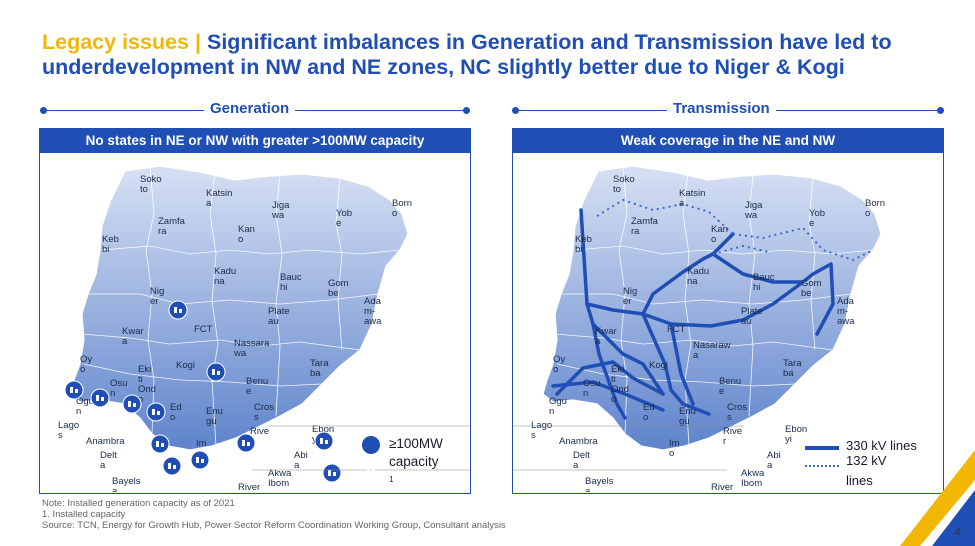  Describe the element at coordinates (822, 466) in the screenshot. I see `132kv-legend-swatch` at that location.